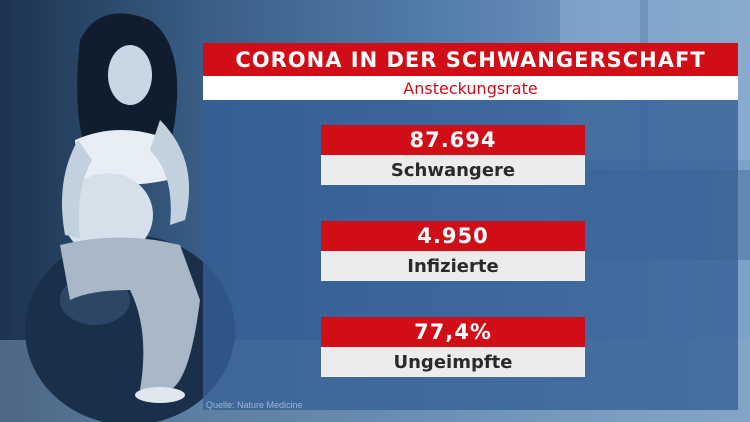 The image size is (750, 422). I want to click on graphic-subtitle: Ansteckungsrate, so click(470, 88).